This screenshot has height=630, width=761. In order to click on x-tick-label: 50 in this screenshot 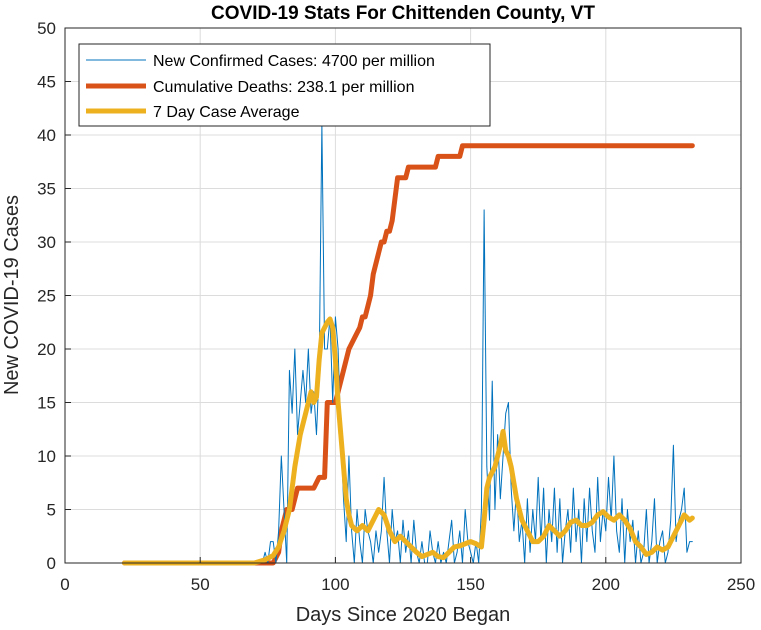, I will do `click(200, 584)`.